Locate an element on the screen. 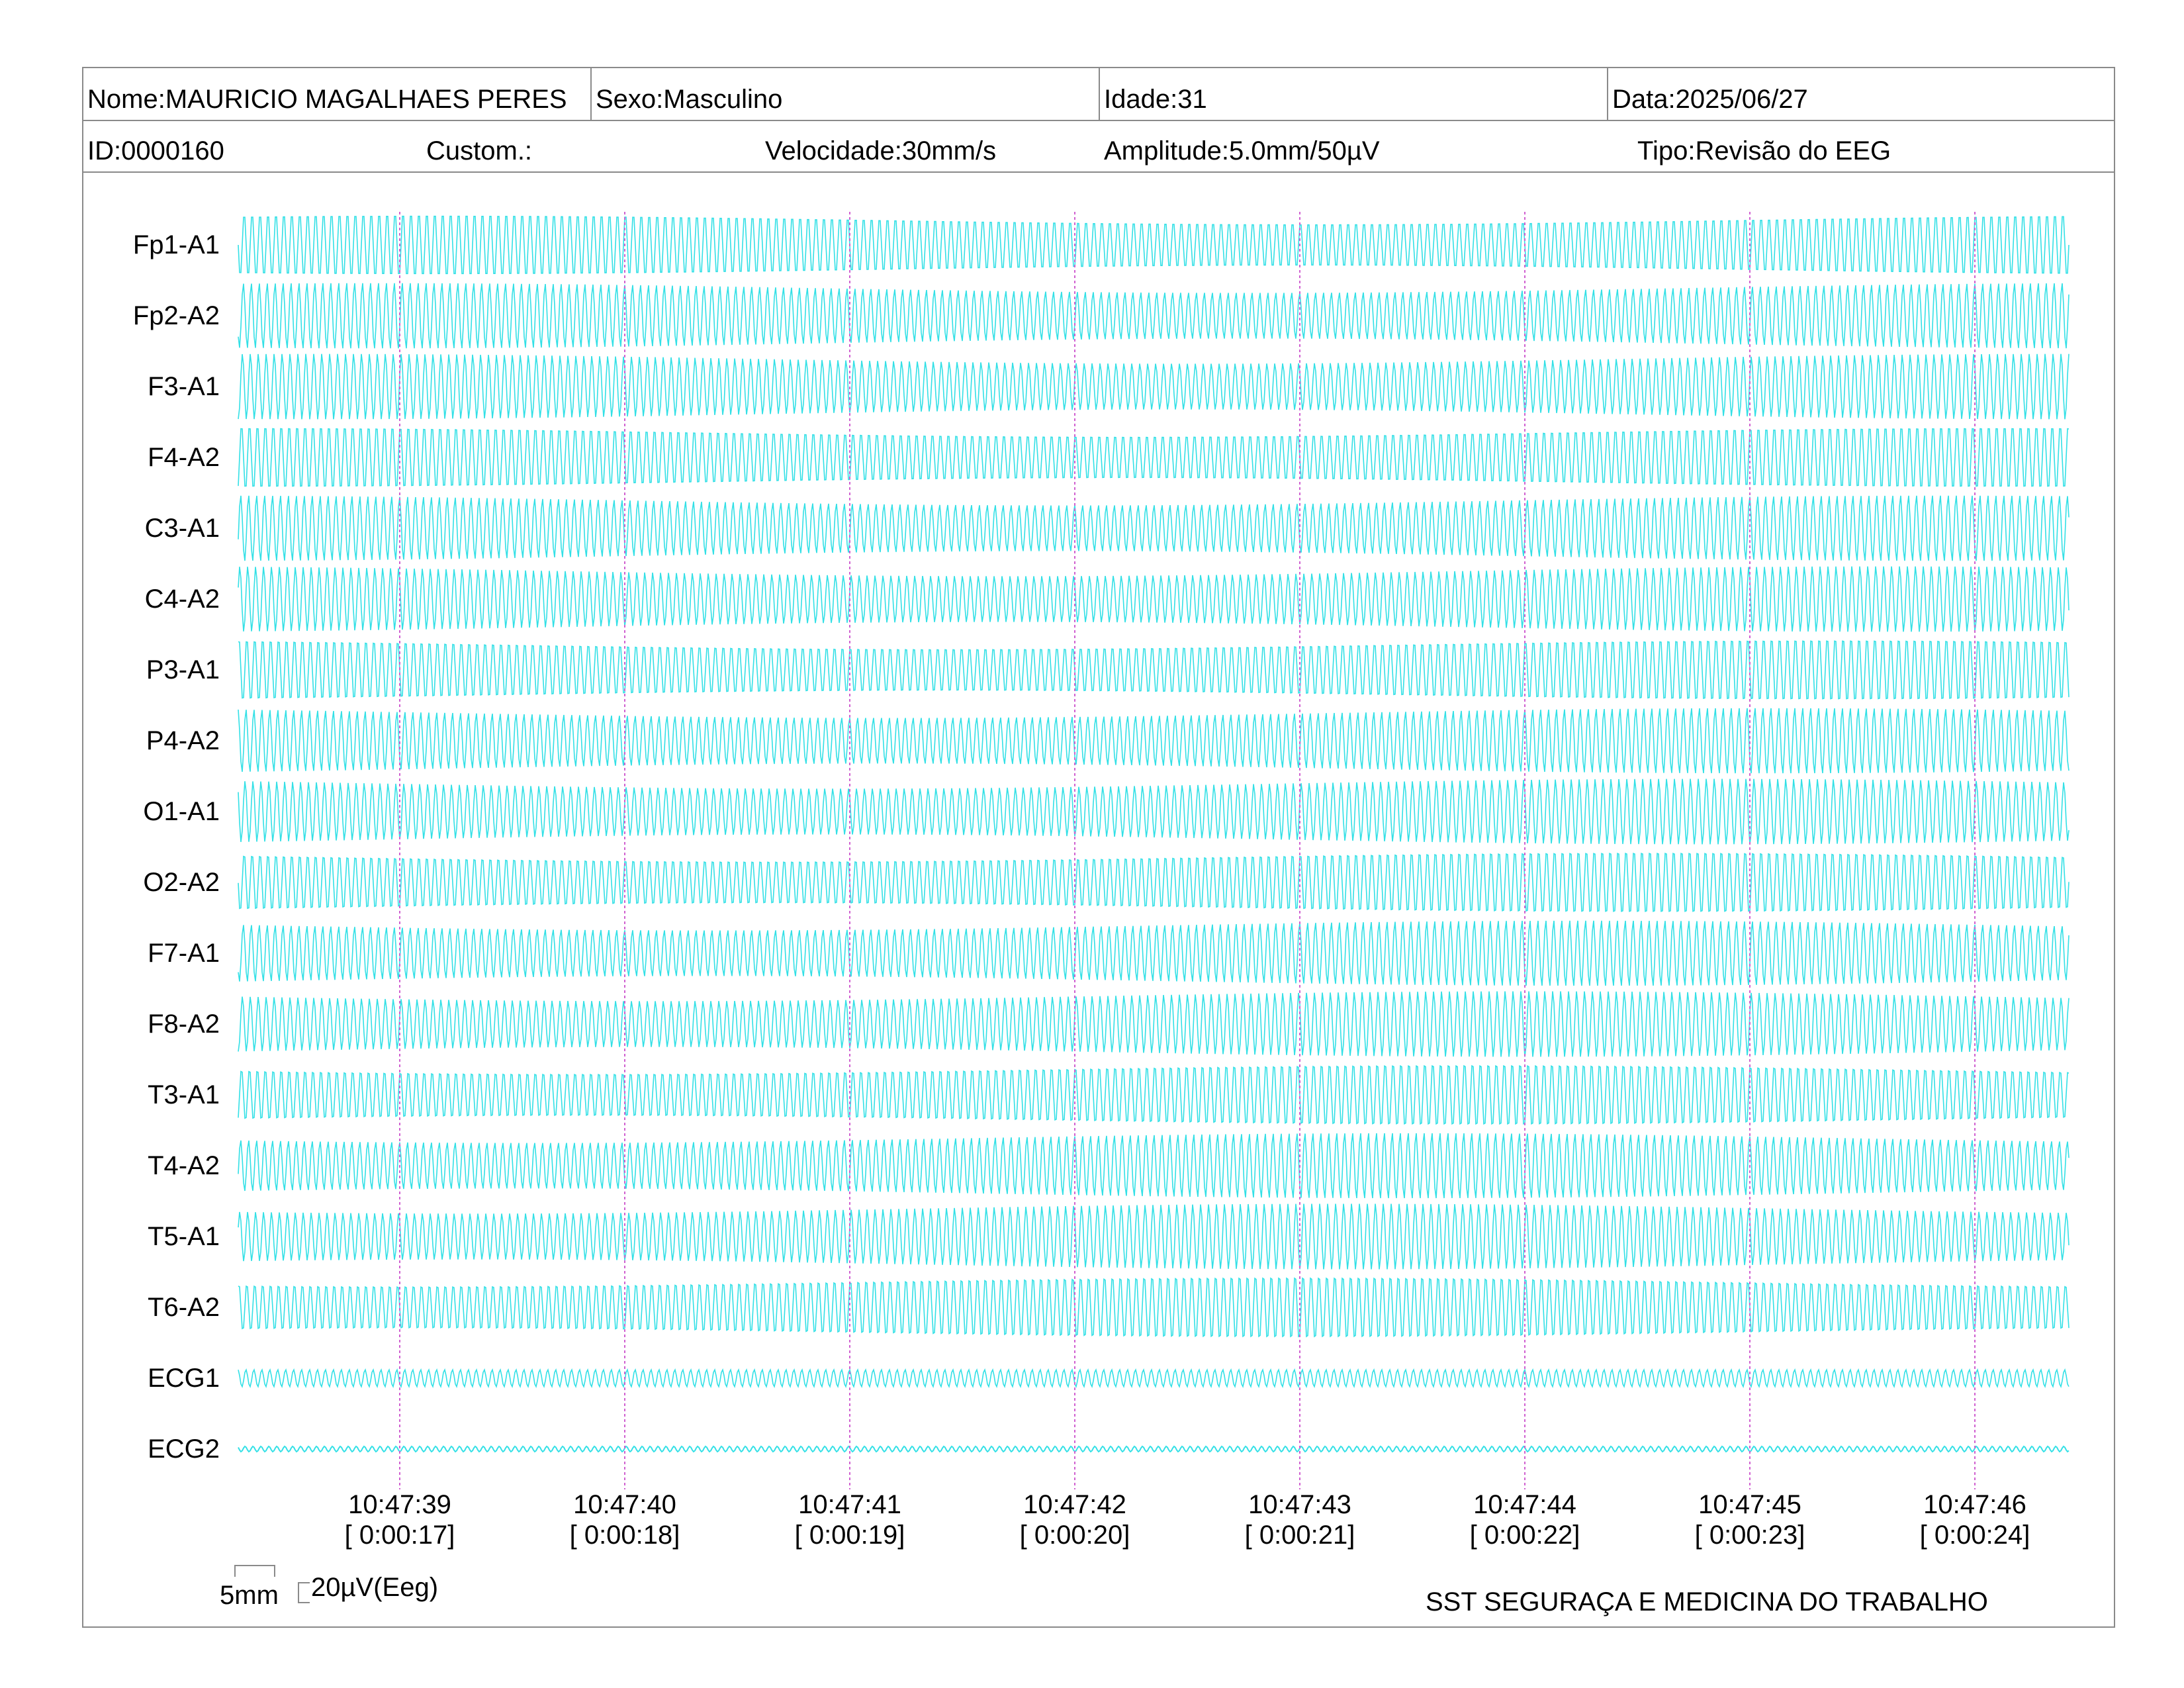 The width and height of the screenshot is (2184, 1688). time-tick: 10:47:44[ 0:00:22] is located at coordinates (1524, 1519).